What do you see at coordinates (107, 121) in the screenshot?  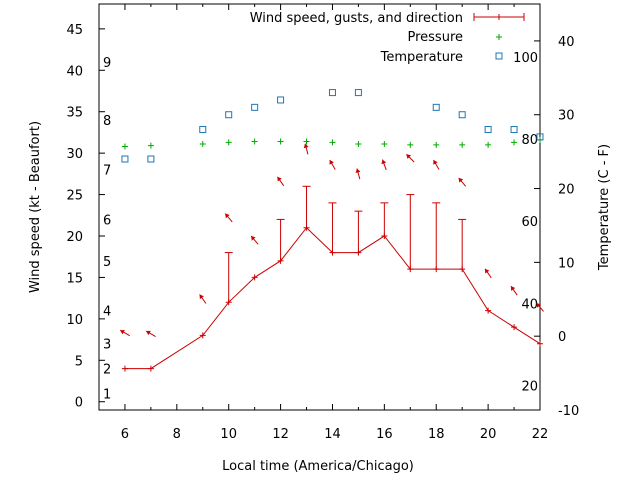 I see `beaufort-label: 8` at bounding box center [107, 121].